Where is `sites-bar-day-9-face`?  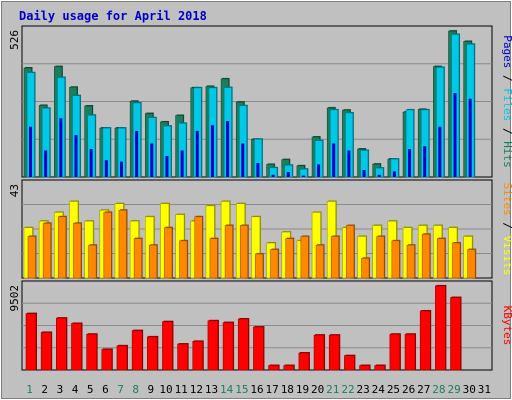 sites-bar-day-9-face is located at coordinates (153, 261).